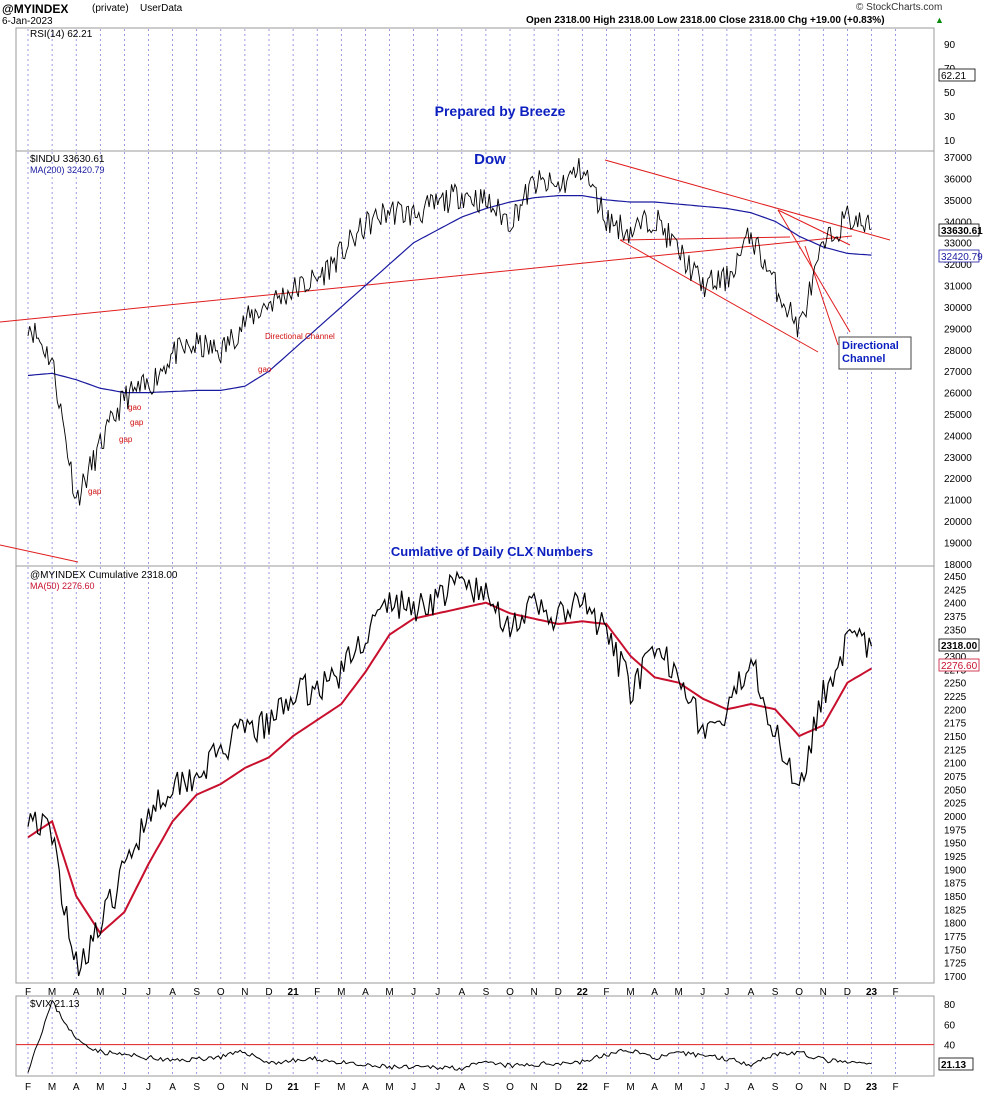  What do you see at coordinates (950, 1005) in the screenshot?
I see `vix-tick-label: 80` at bounding box center [950, 1005].